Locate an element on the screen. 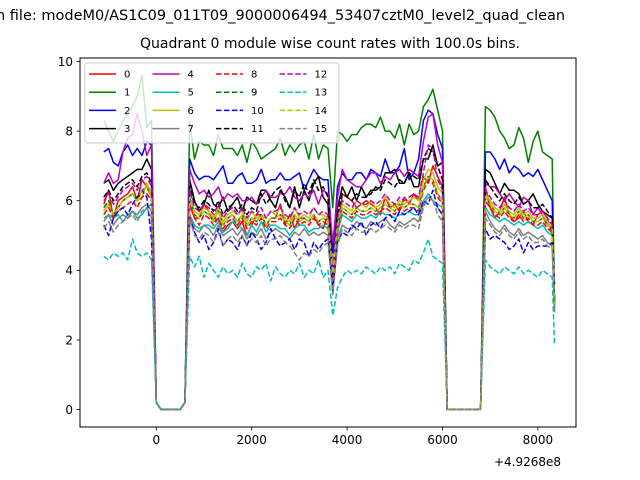 Image resolution: width=640 pixels, height=480 pixels. legend-label-10: 10 is located at coordinates (257, 111).